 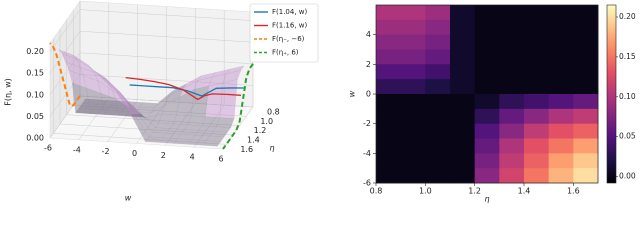 I want to click on y-tick-label: 1.4, so click(x=253, y=140).